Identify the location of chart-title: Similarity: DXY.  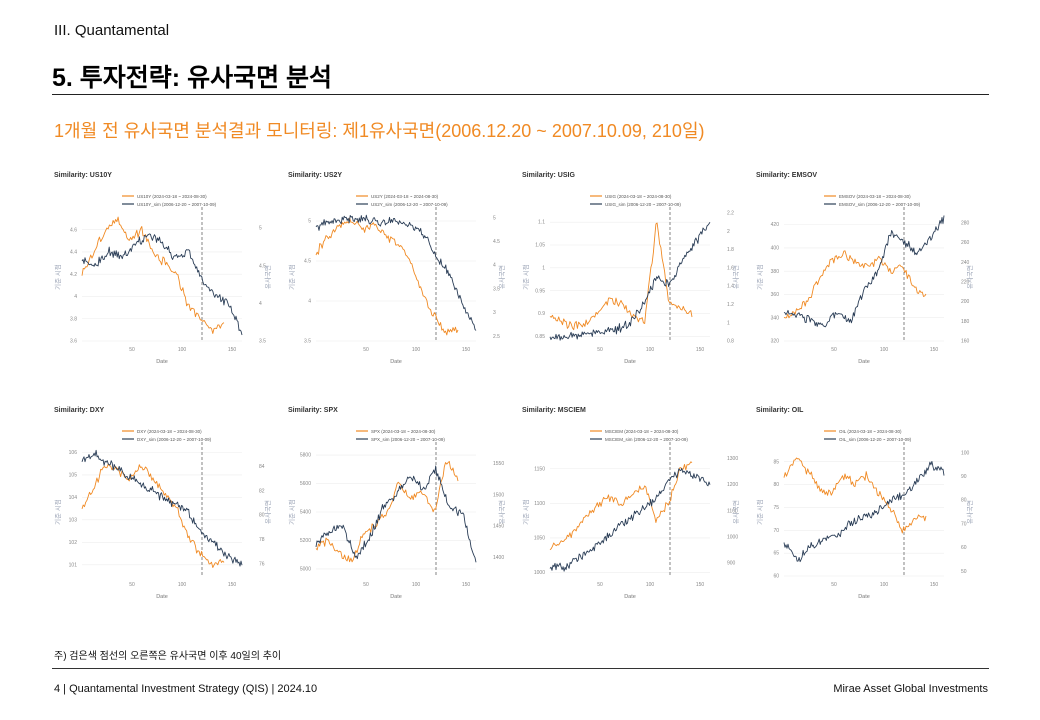
(79, 410).